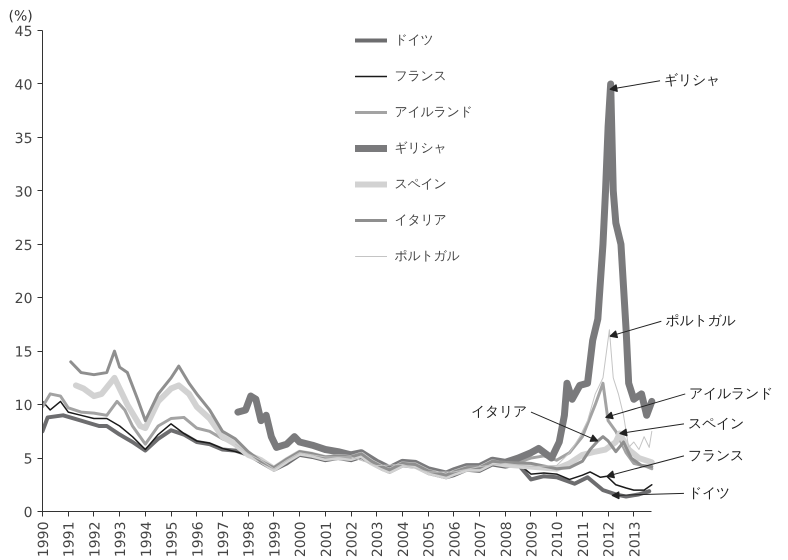  I want to click on x-tick-label: 1991, so click(70, 539).